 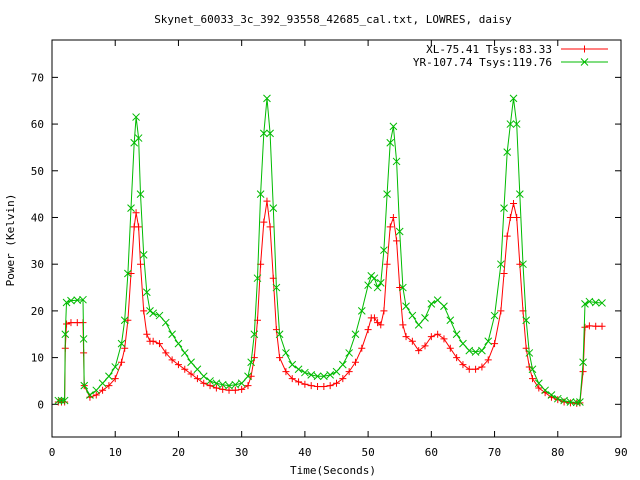 I want to click on legend-label-xl: XL-75.41 Tsys:83.33, so click(x=489, y=49).